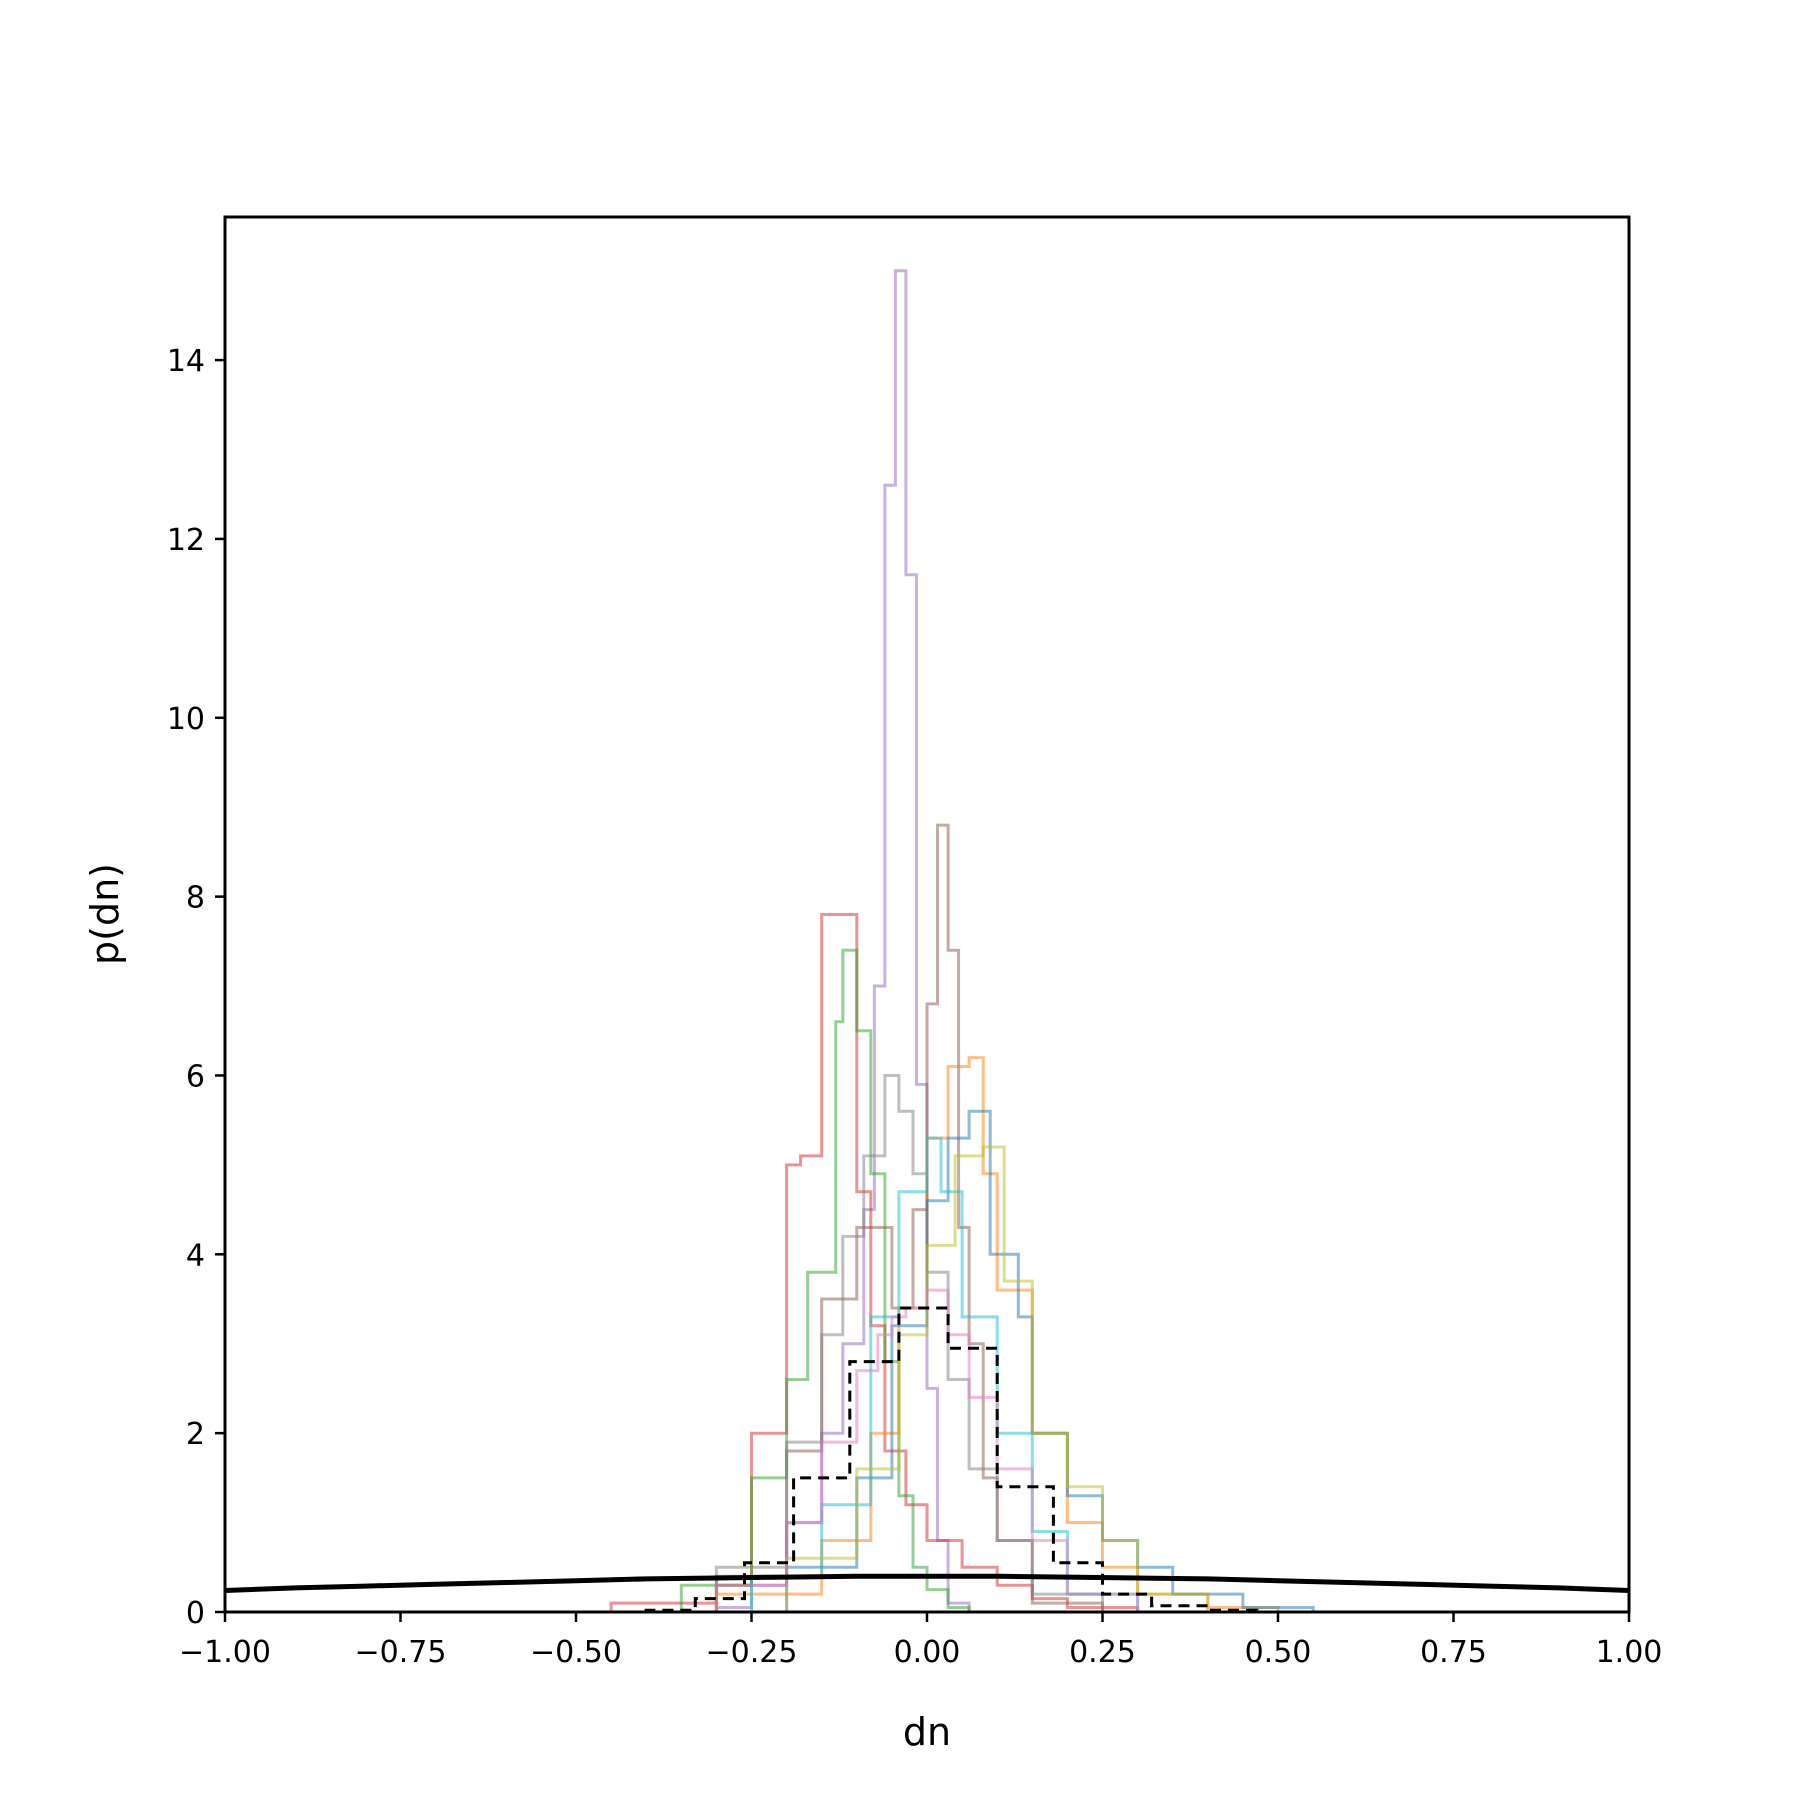 This screenshot has width=1800, height=1800. I want to click on y-tick-label-5: 10, so click(186, 719).